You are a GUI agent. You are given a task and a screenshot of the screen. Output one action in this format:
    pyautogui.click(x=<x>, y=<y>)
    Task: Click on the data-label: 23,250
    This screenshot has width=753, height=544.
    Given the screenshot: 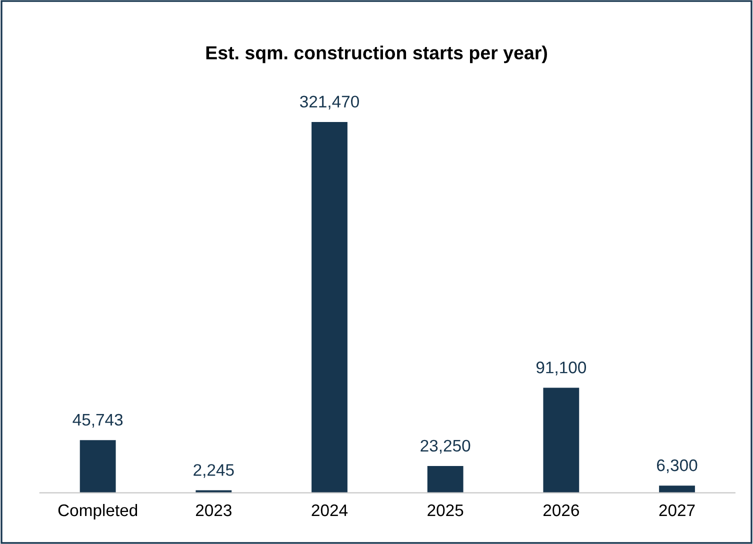 What is the action you would take?
    pyautogui.click(x=445, y=447)
    